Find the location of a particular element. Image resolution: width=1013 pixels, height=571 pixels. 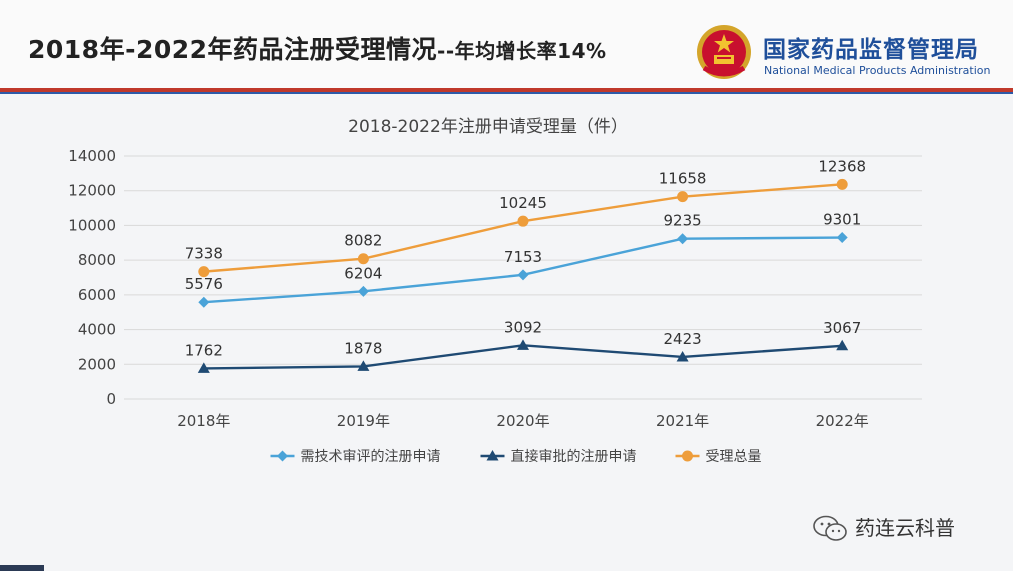

data-label: 3092 is located at coordinates (523, 327).